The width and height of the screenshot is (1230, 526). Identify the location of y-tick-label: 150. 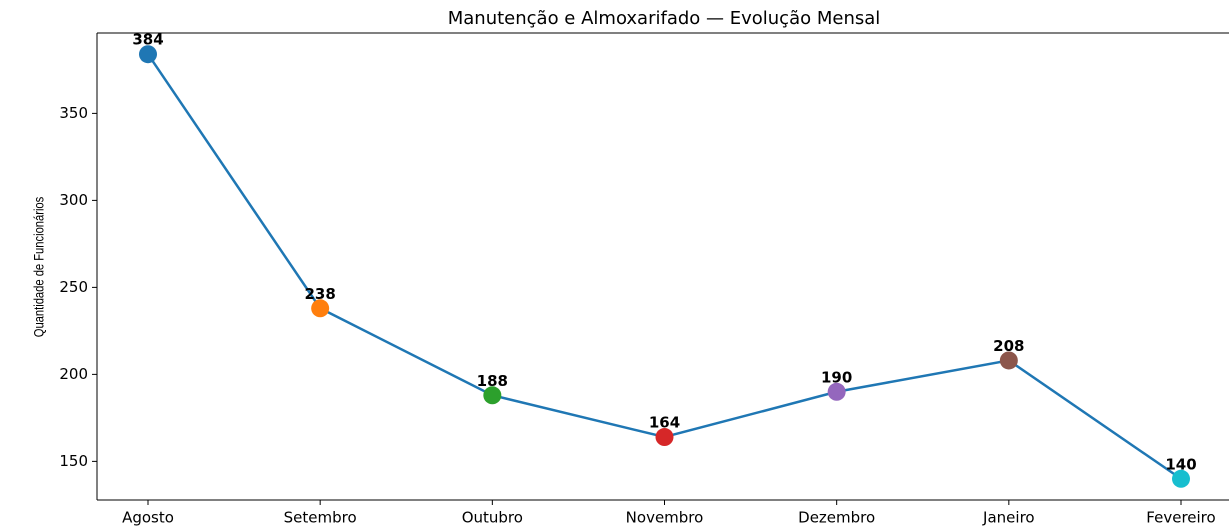
(73, 461).